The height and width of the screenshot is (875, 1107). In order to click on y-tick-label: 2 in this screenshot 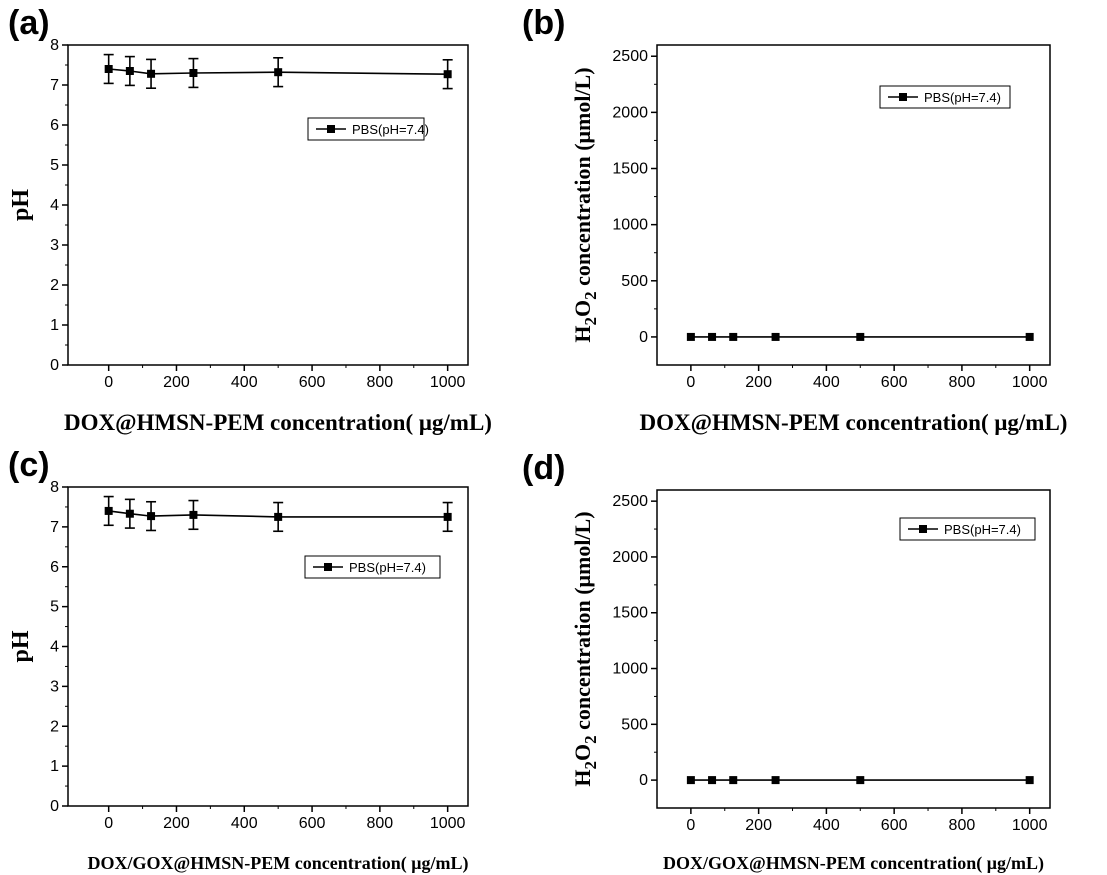, I will do `click(54, 726)`.